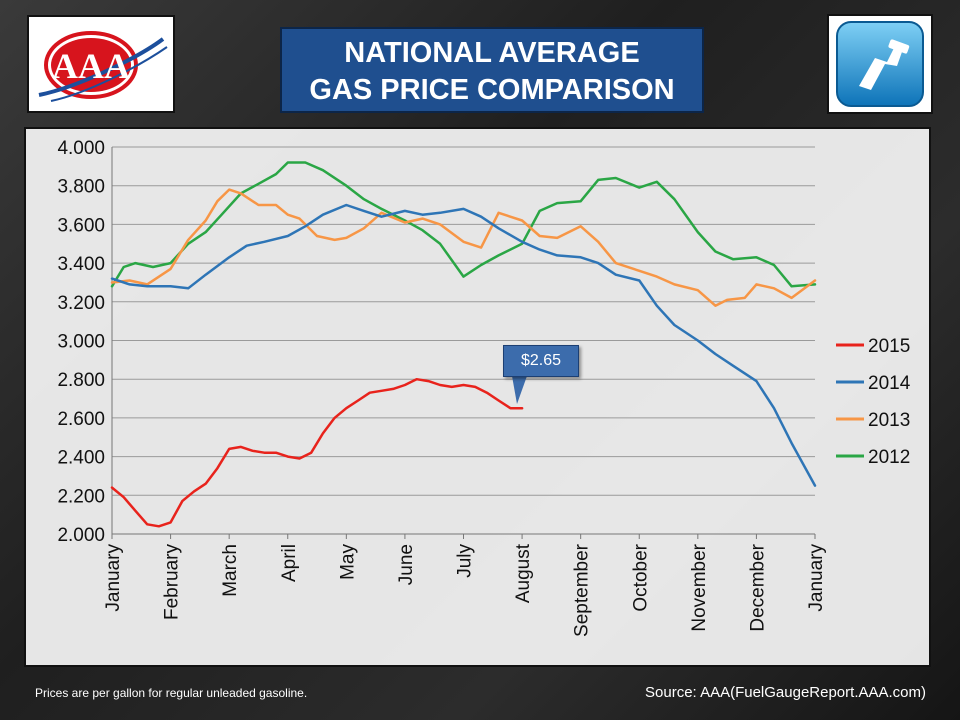 This screenshot has height=720, width=960. Describe the element at coordinates (81, 535) in the screenshot. I see `y-tick-label: 2.000` at that location.